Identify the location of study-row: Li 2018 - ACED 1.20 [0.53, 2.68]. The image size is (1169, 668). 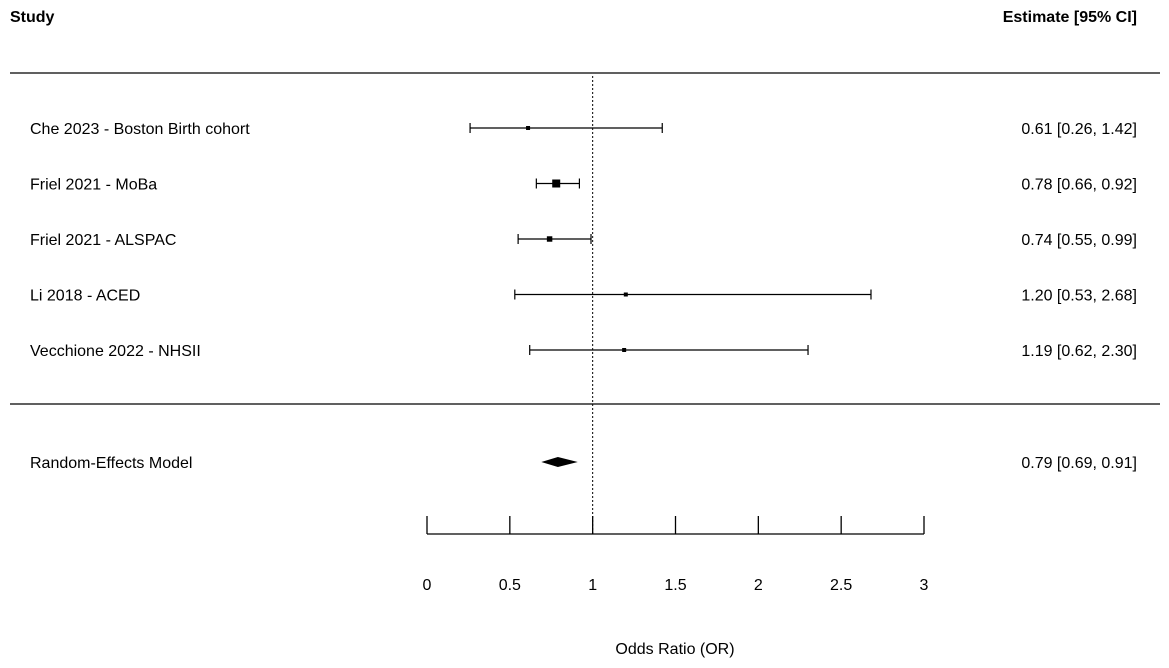
(583, 296).